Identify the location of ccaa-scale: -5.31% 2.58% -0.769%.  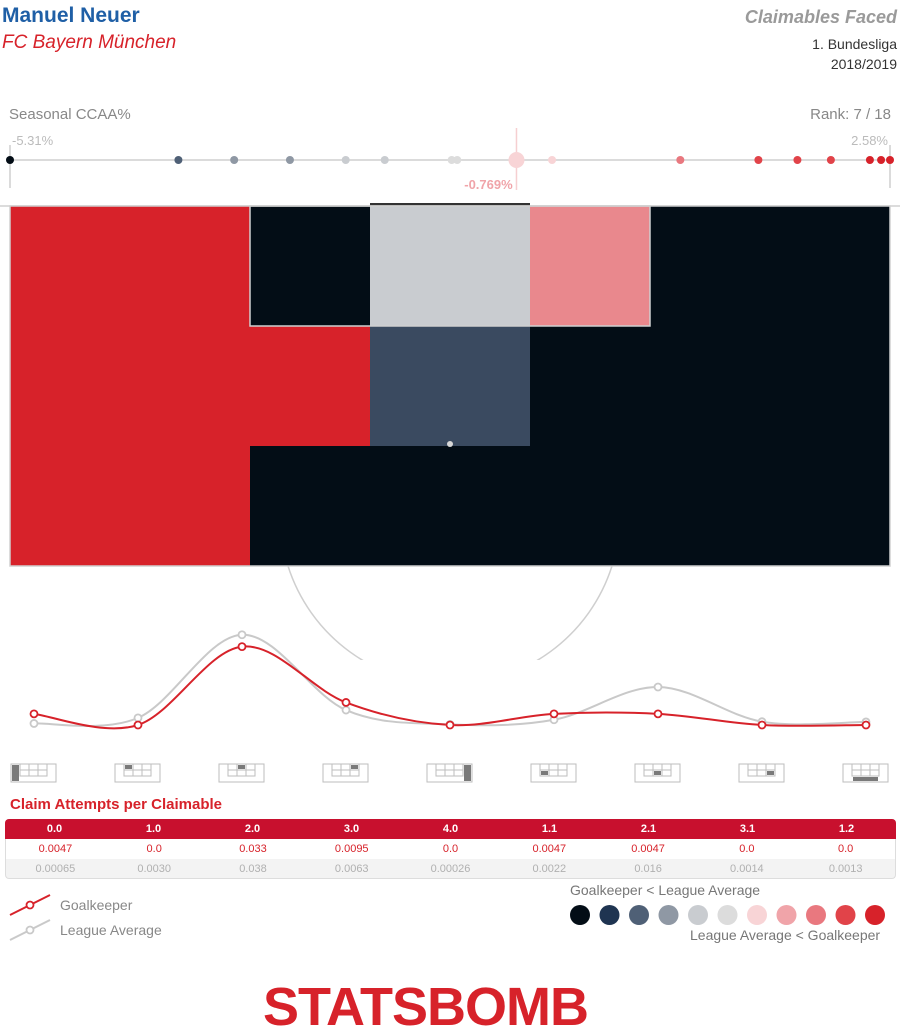
(450, 160).